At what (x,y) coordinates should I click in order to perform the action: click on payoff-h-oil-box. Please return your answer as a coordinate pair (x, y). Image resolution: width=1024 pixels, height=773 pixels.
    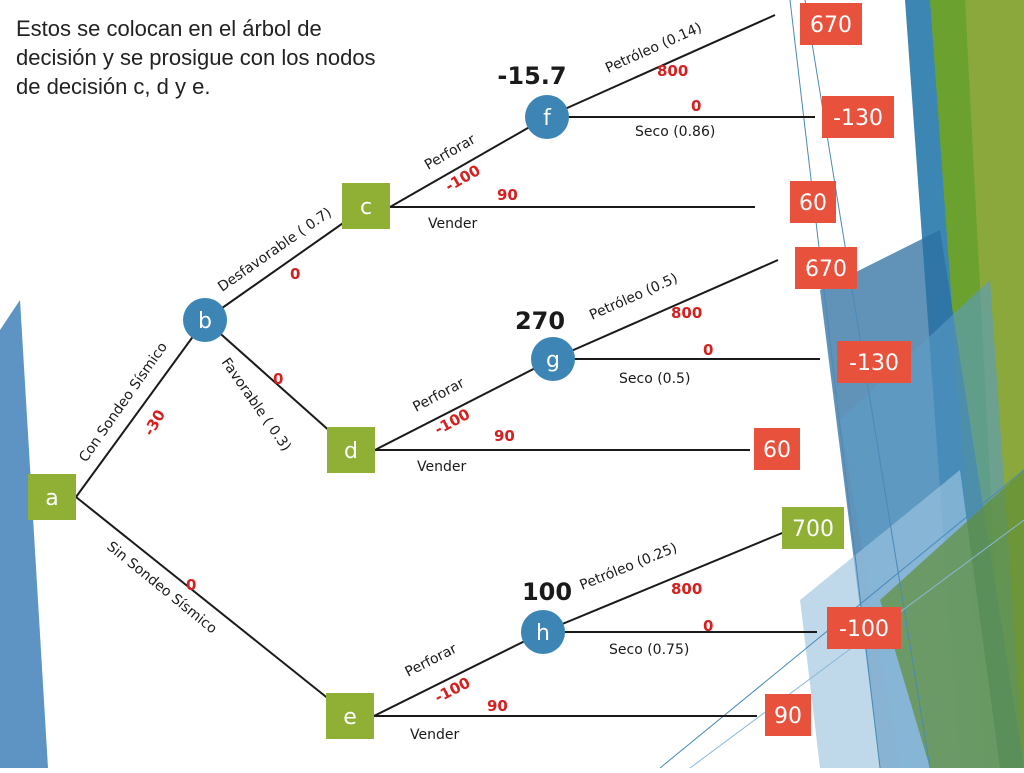
    Looking at the image, I should click on (813, 528).